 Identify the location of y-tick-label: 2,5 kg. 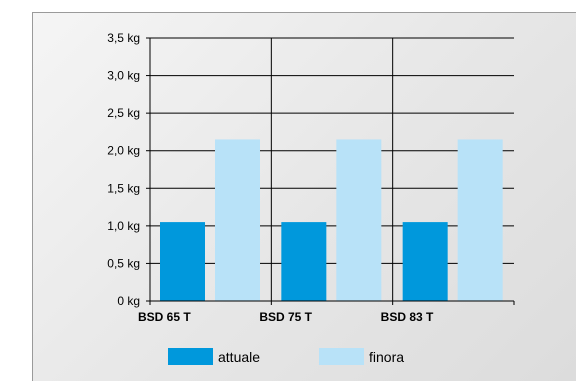
(123, 113).